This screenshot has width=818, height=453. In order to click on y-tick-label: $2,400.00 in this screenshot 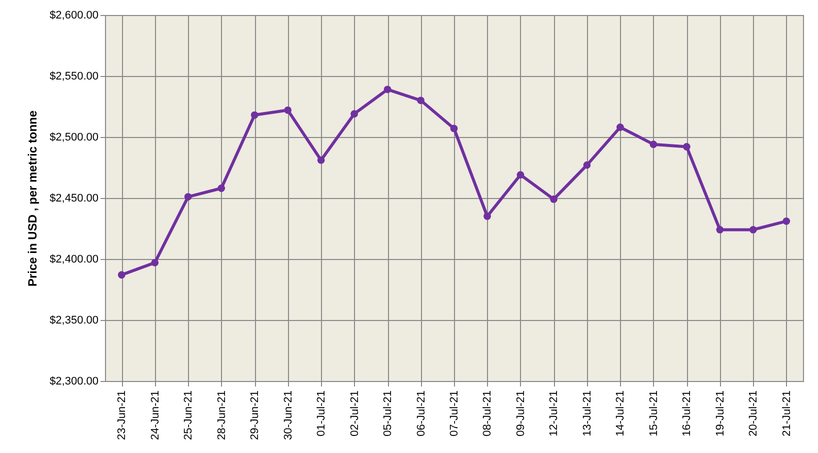, I will do `click(74, 260)`.